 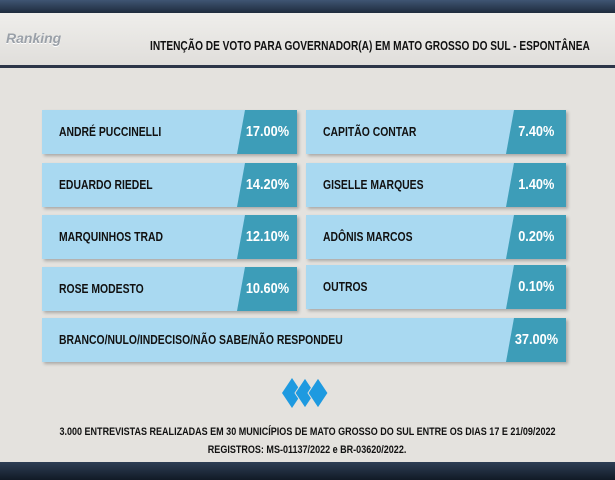 I want to click on candidate-name: CAPITÃO CONTAR, so click(x=370, y=131).